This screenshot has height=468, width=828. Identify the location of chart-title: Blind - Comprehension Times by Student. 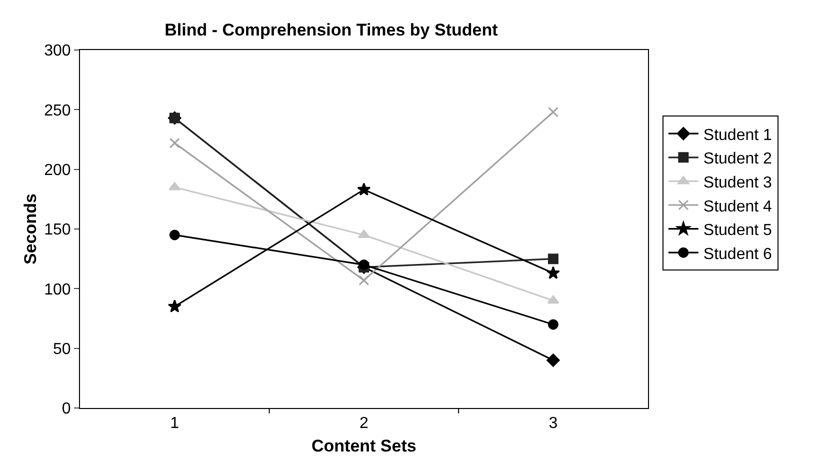
(331, 30).